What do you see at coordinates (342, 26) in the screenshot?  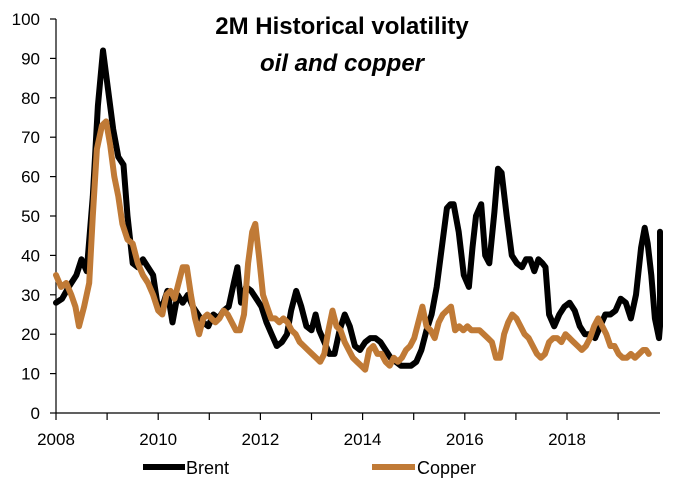 I see `chart-title: 2M Historical volatility` at bounding box center [342, 26].